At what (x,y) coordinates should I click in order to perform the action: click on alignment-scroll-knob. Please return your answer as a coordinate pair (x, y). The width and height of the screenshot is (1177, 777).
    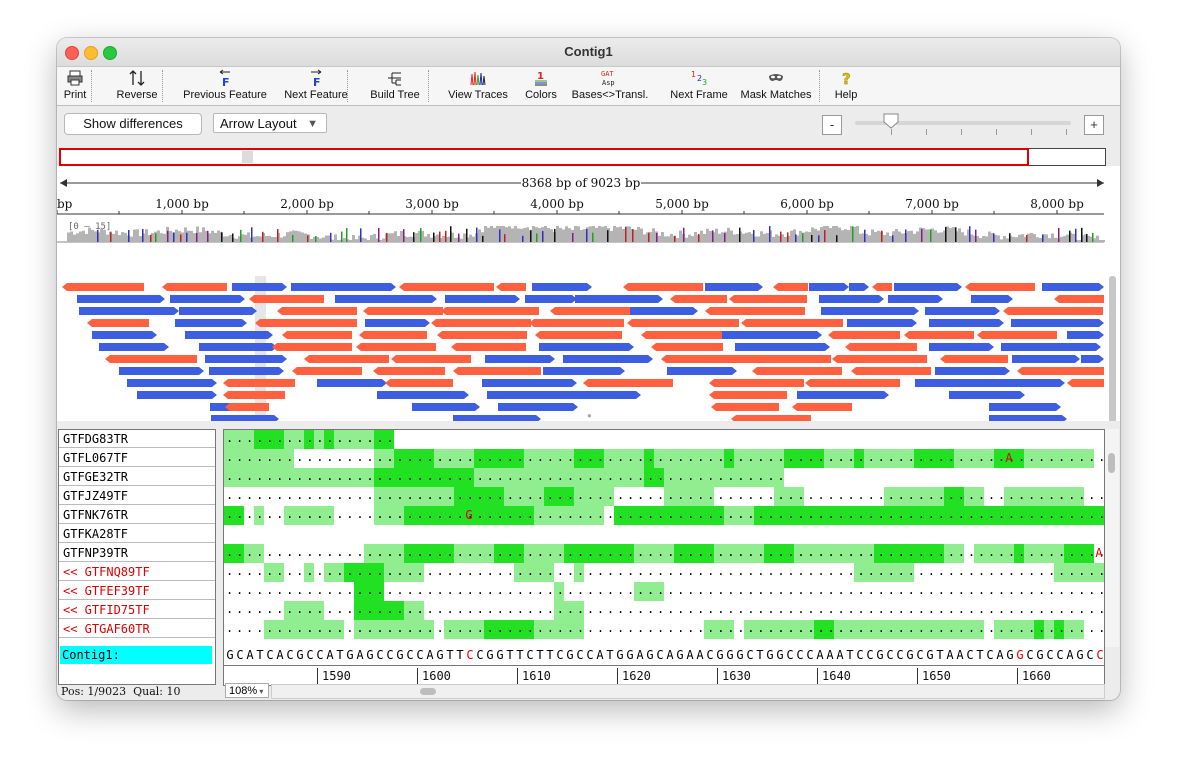
    Looking at the image, I should click on (1111, 463).